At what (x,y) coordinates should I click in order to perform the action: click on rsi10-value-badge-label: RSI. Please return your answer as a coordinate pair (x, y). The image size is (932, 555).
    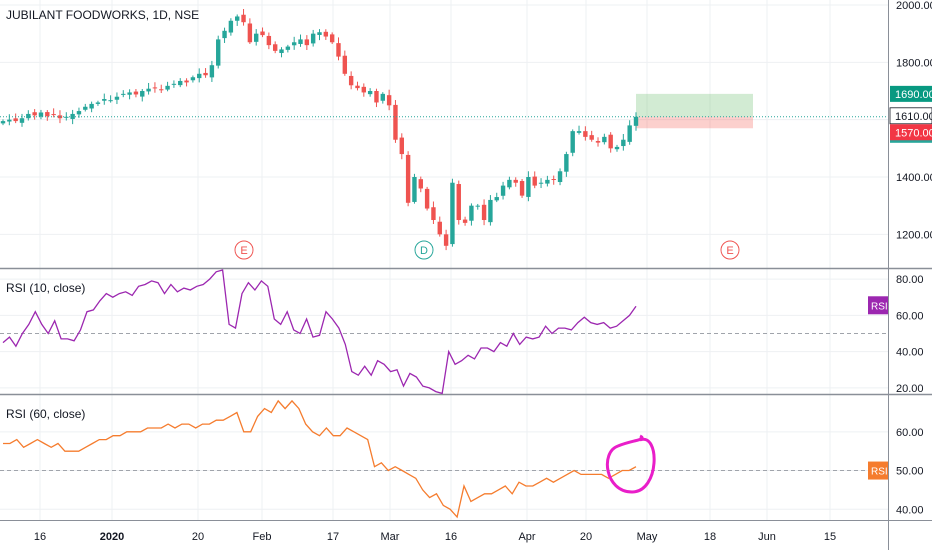
    Looking at the image, I should click on (879, 306).